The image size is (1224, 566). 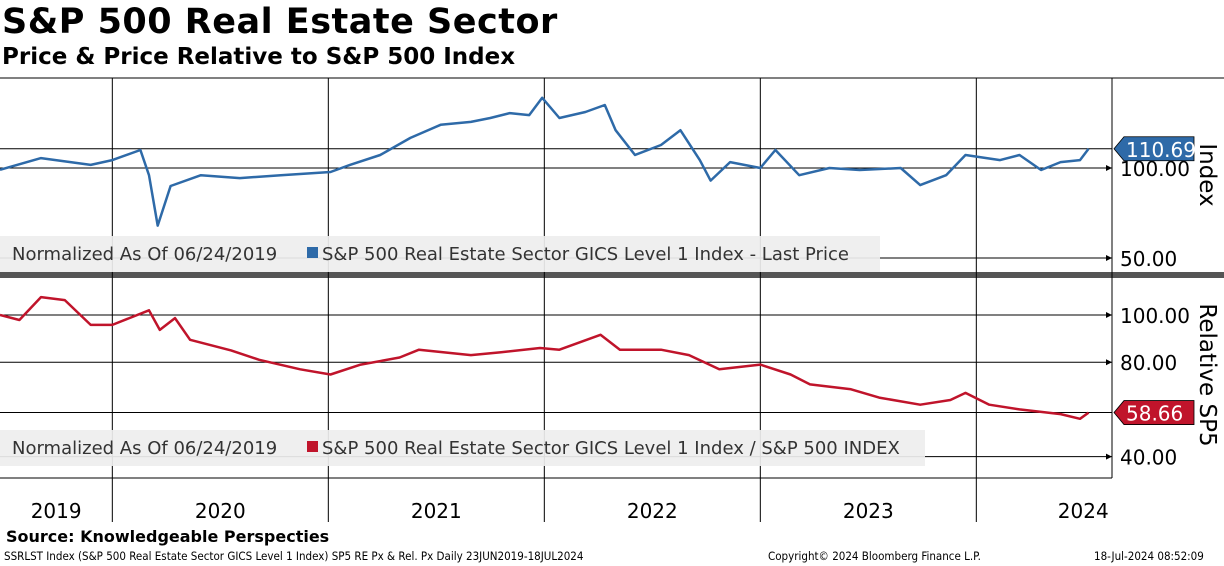 I want to click on x-tick-label: 2024, so click(x=1083, y=511).